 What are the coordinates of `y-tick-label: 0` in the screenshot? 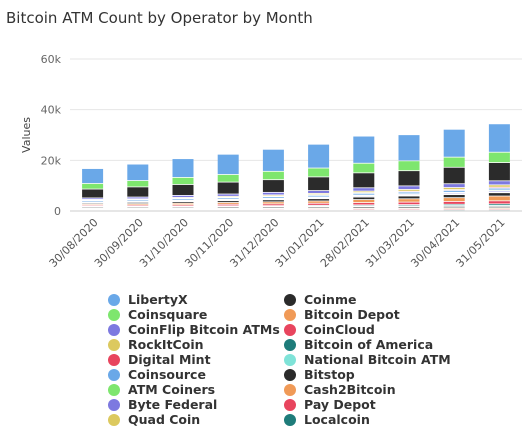 It's located at (57, 211).